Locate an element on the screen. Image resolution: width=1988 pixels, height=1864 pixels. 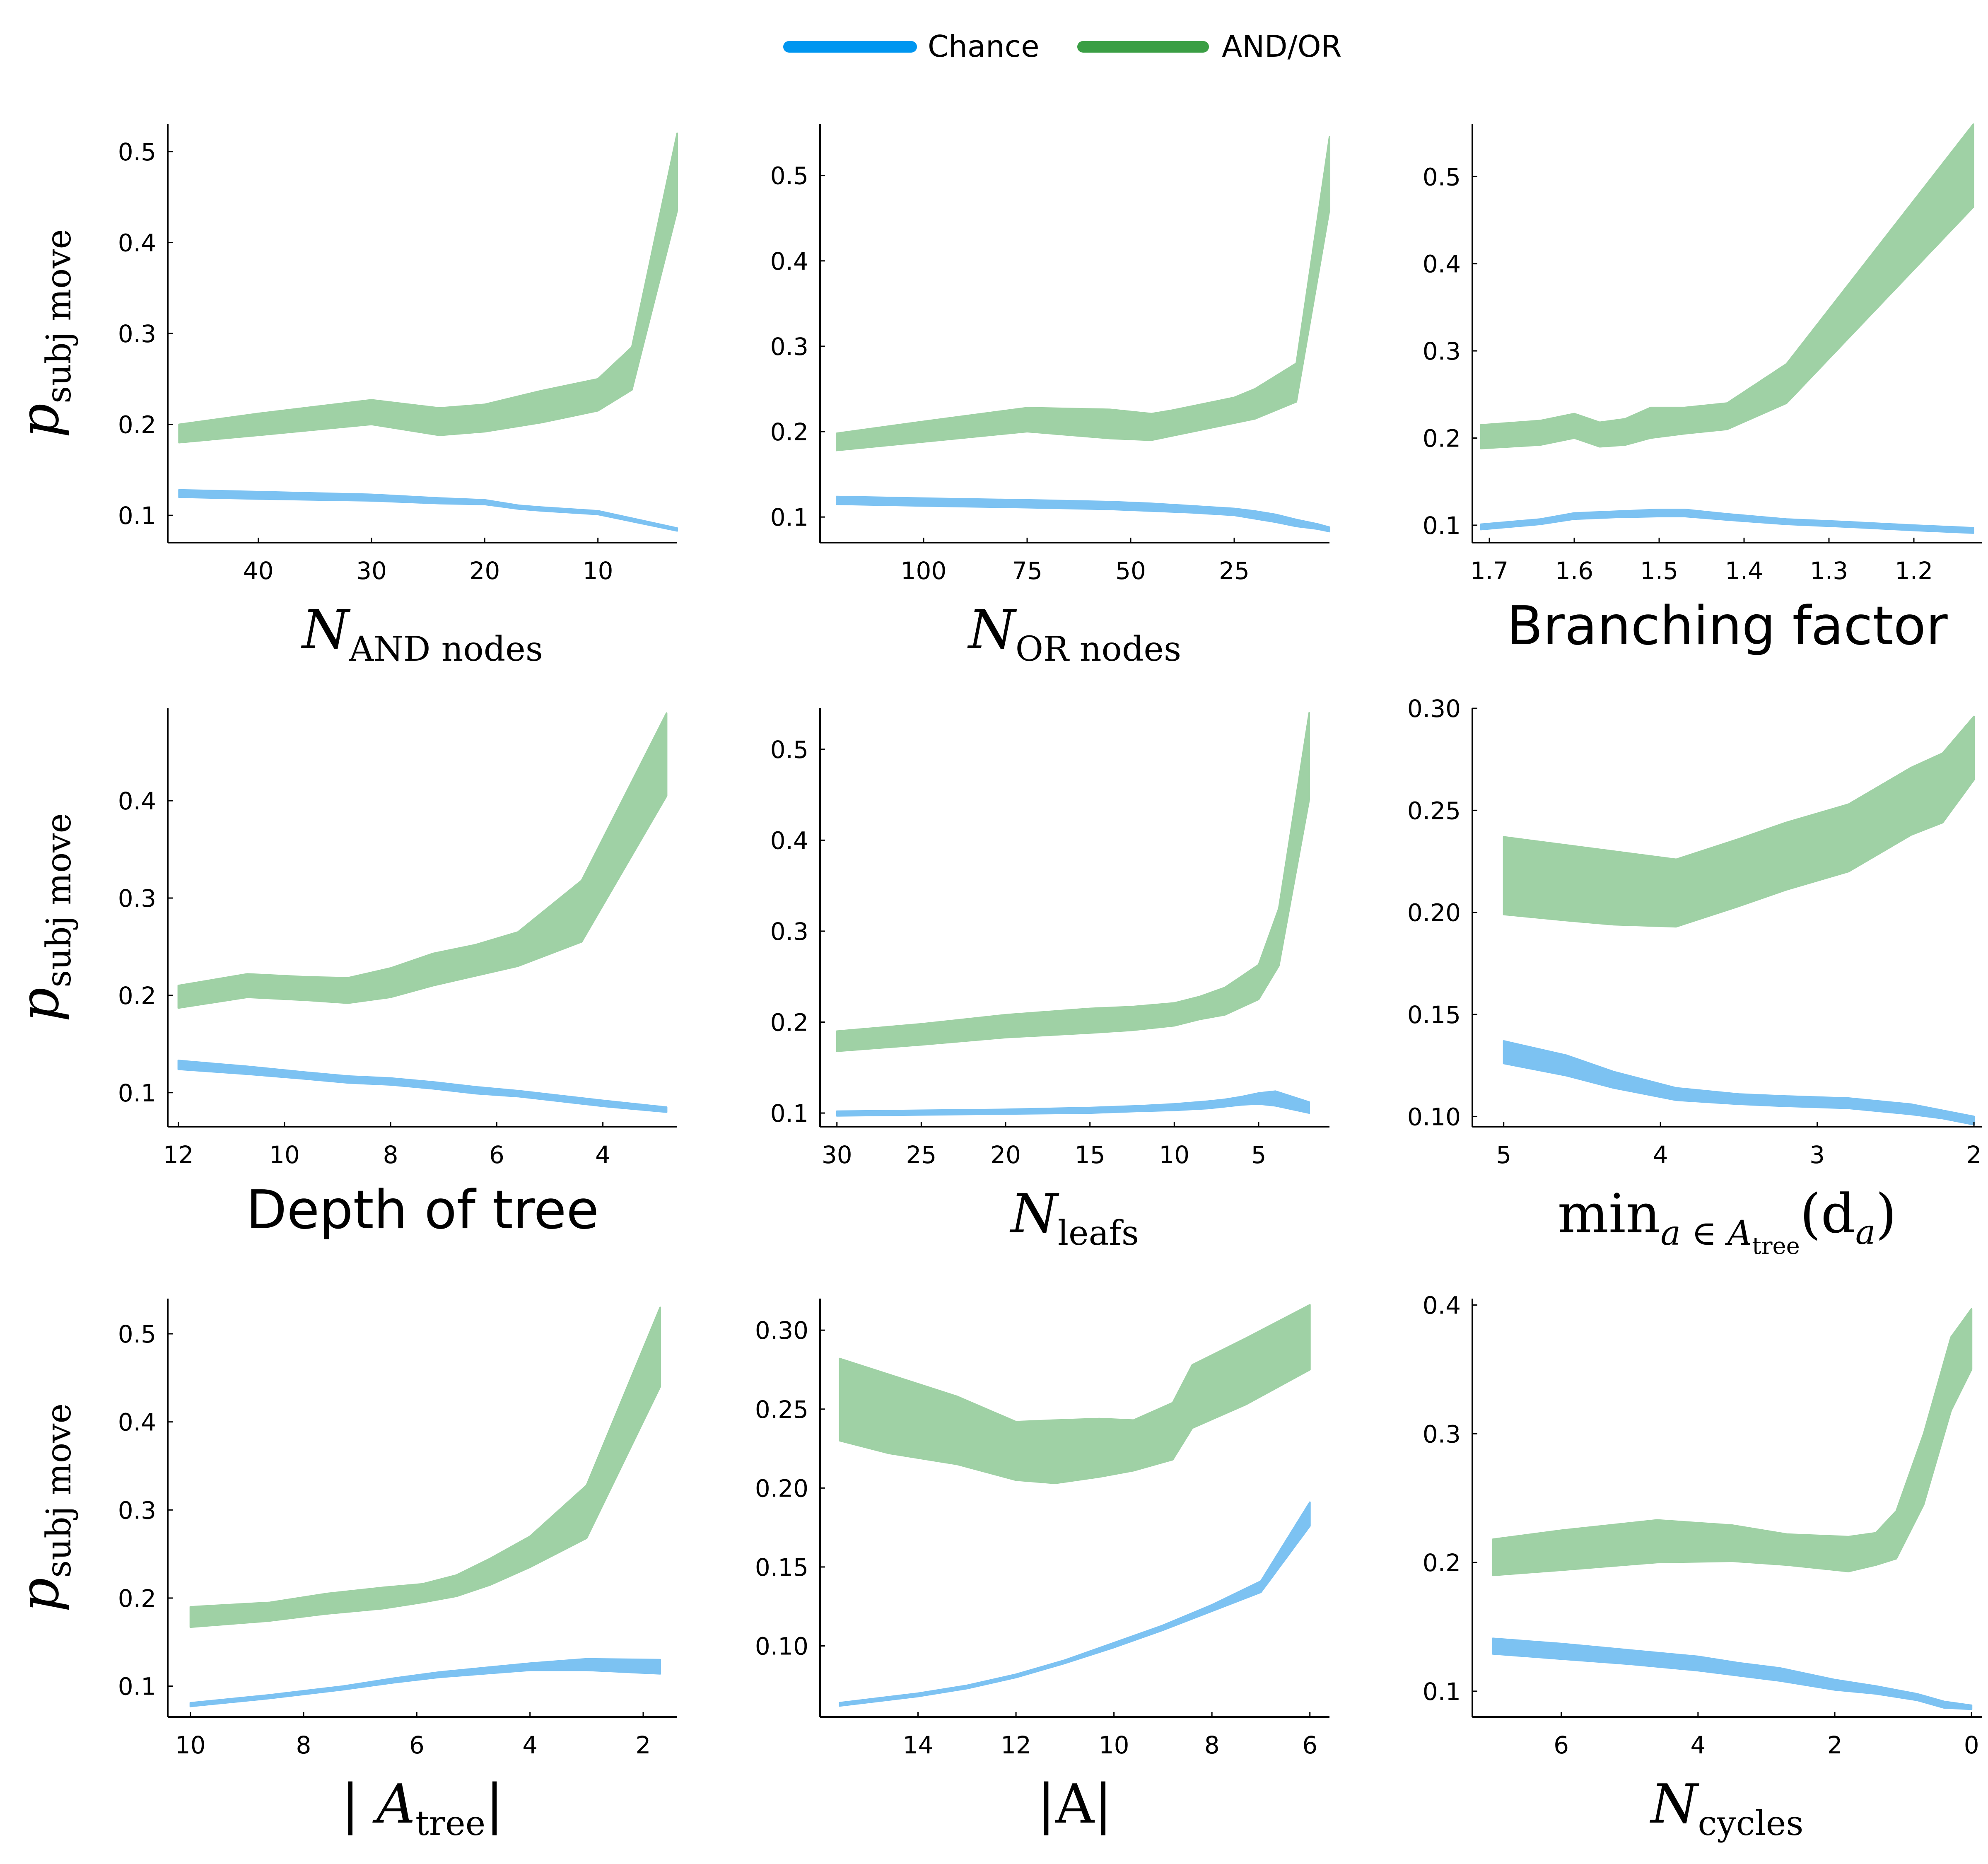
x-tick-label: 0 is located at coordinates (1971, 1745).